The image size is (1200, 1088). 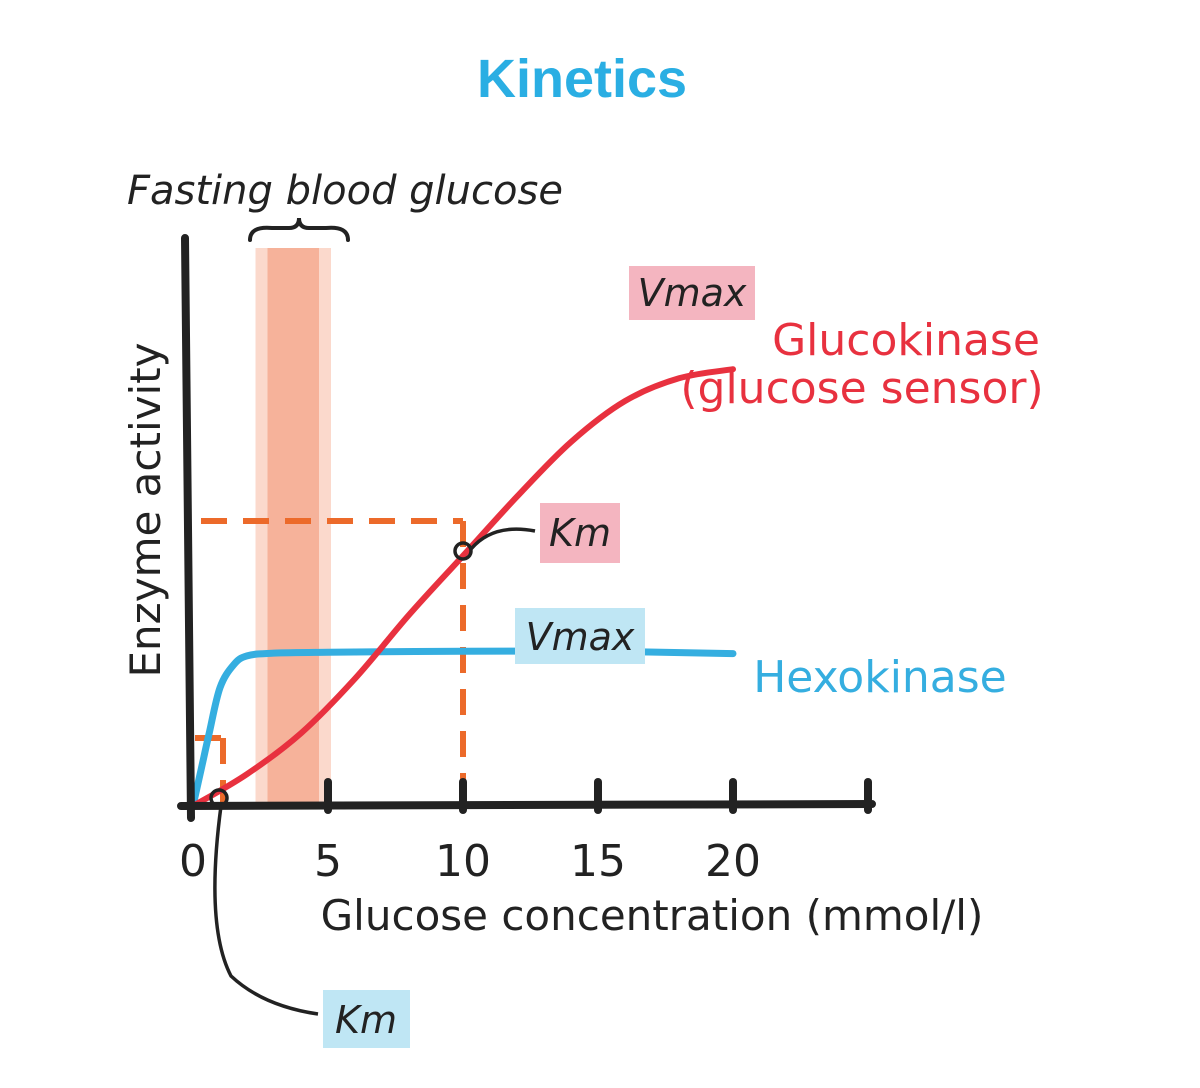 I want to click on x-tick-label: 10, so click(x=463, y=861).